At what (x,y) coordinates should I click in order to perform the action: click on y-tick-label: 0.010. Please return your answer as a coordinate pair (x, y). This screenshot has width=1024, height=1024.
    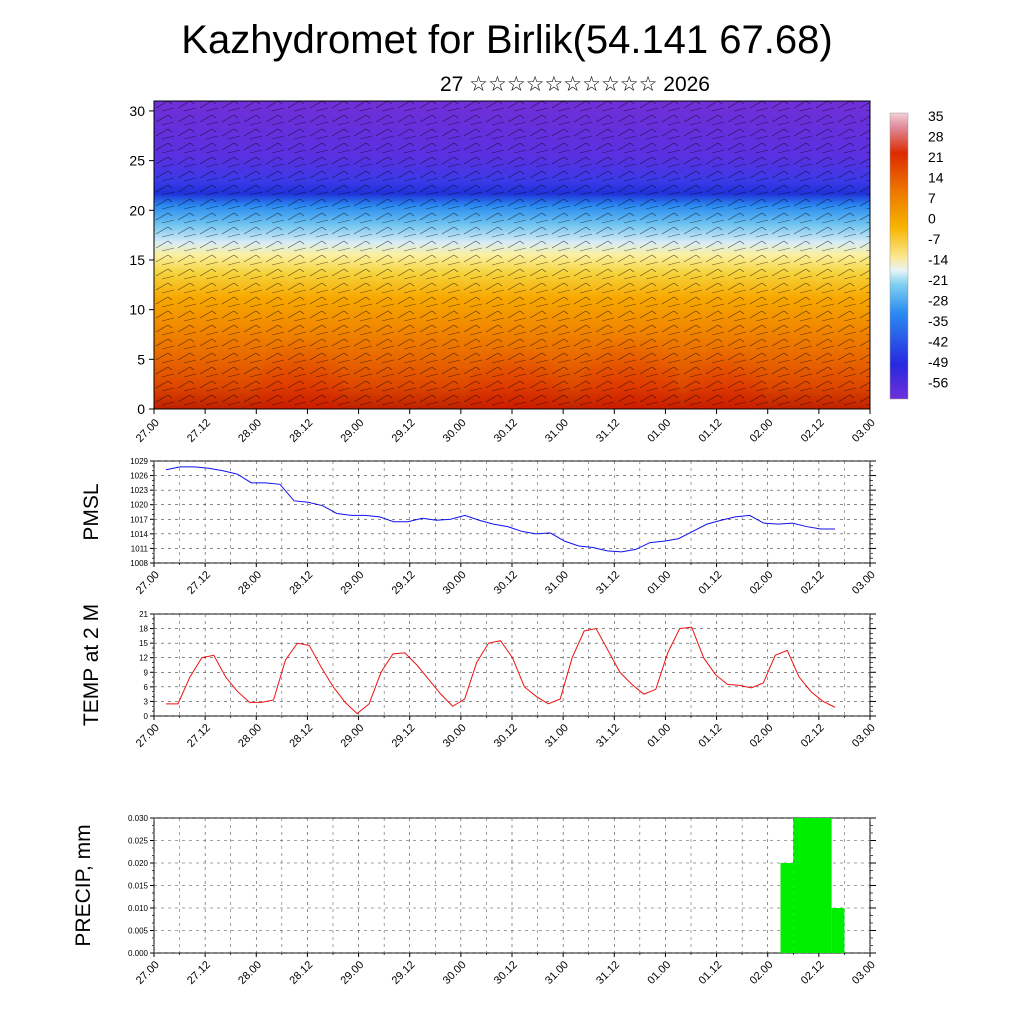
    Looking at the image, I should click on (138, 908).